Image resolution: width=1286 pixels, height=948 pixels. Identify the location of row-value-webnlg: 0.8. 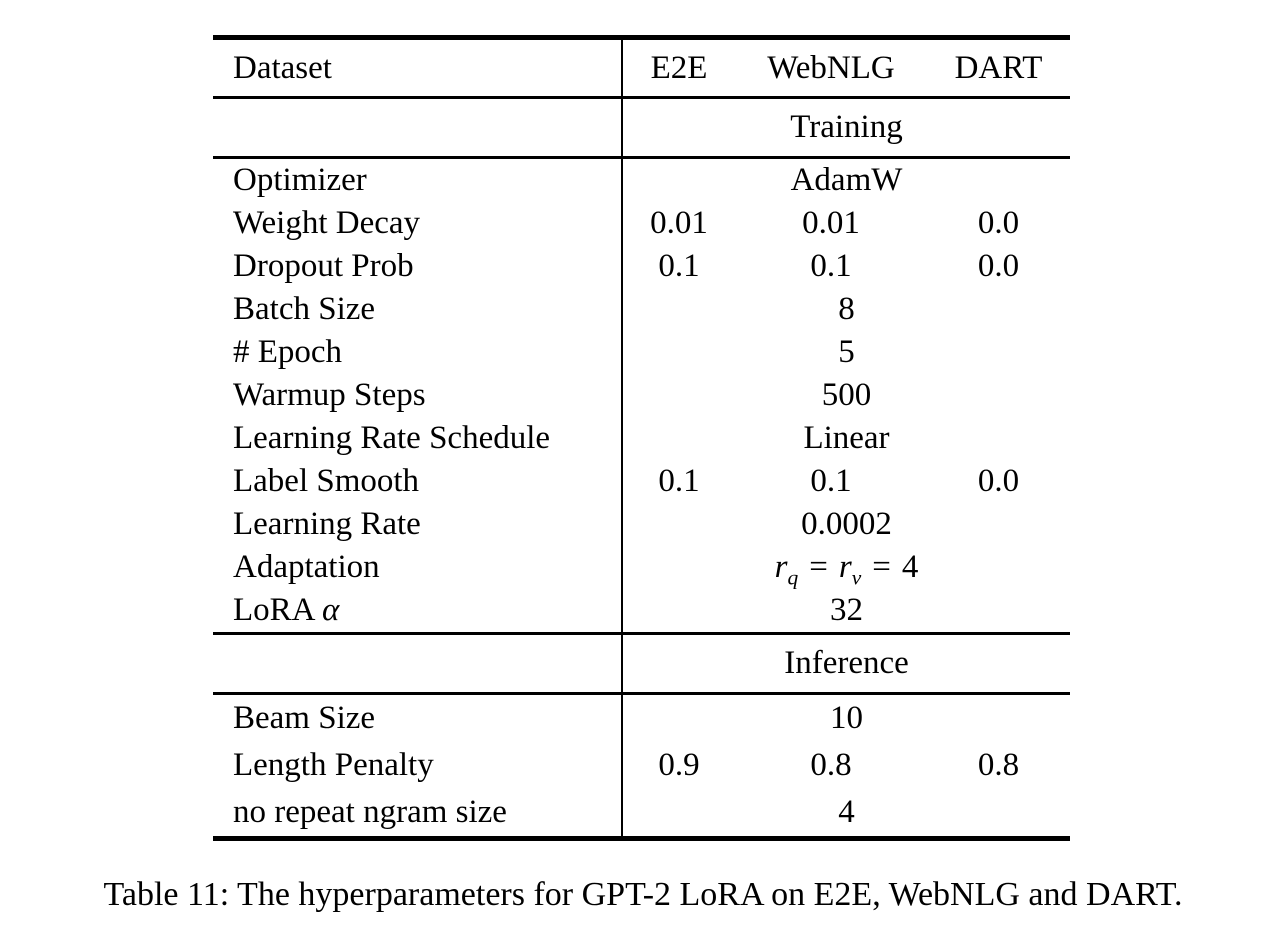
(831, 765).